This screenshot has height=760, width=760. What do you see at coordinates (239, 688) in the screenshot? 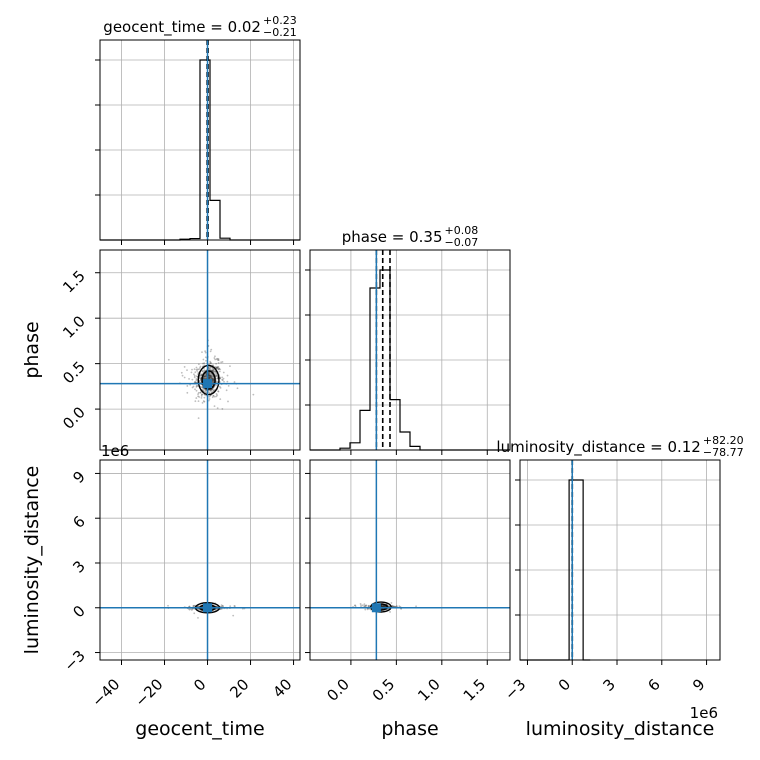
I see `x-tick-label: 20` at bounding box center [239, 688].